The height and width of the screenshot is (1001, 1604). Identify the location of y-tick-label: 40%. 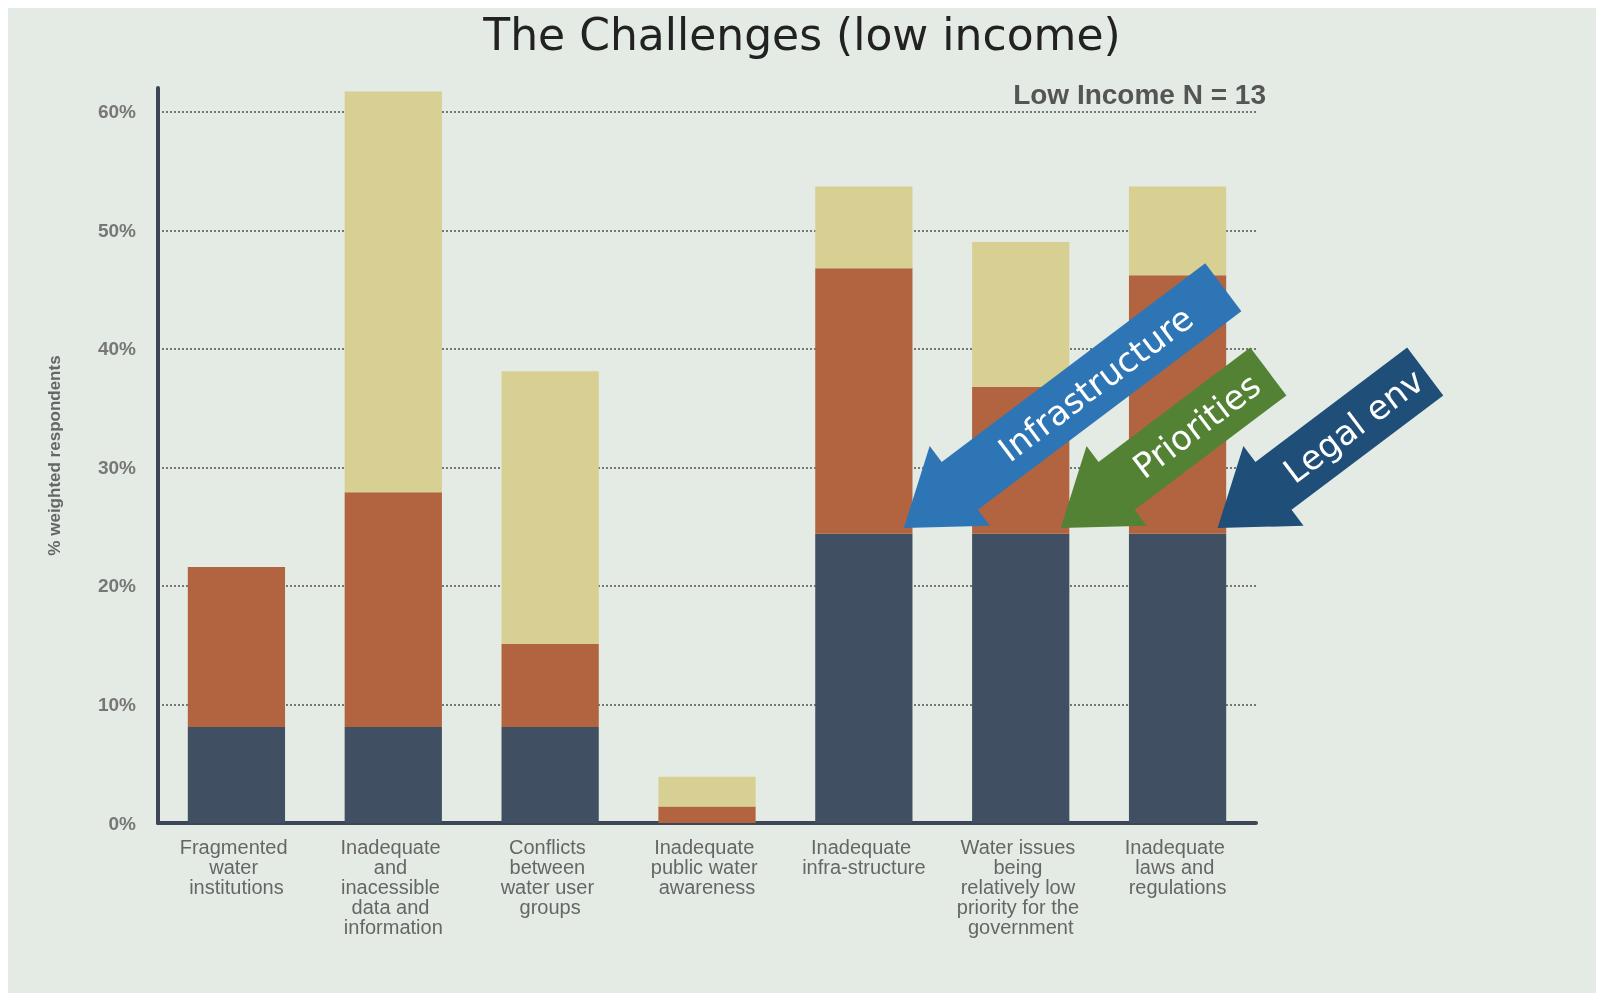
(117, 349).